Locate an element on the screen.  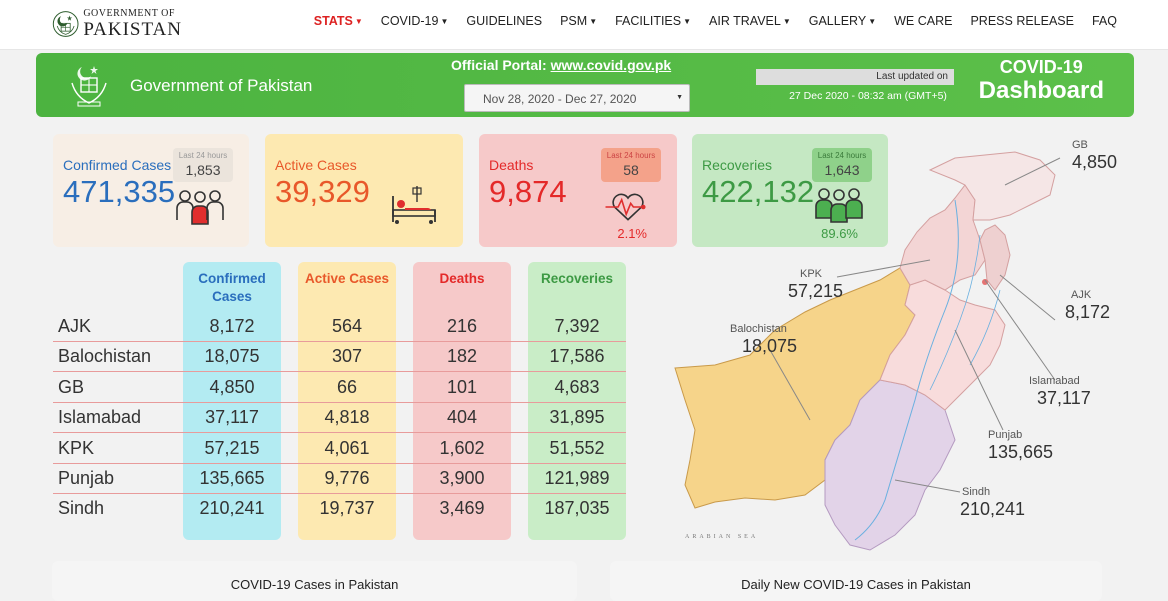
portal-label: Official Portal: is located at coordinates (499, 65).